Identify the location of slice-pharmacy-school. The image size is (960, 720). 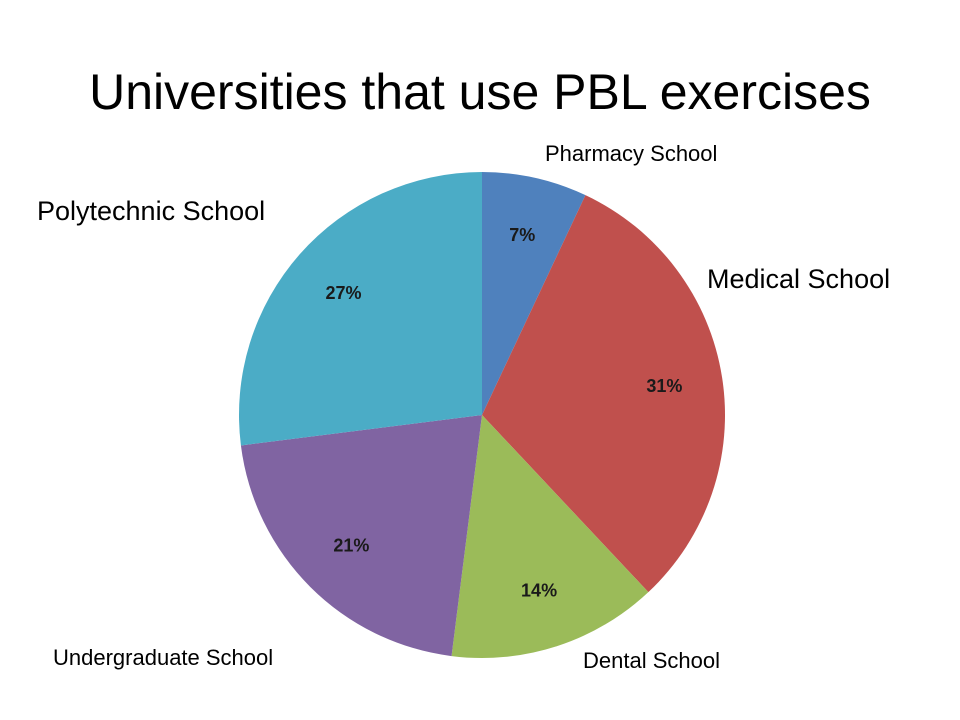
(534, 293).